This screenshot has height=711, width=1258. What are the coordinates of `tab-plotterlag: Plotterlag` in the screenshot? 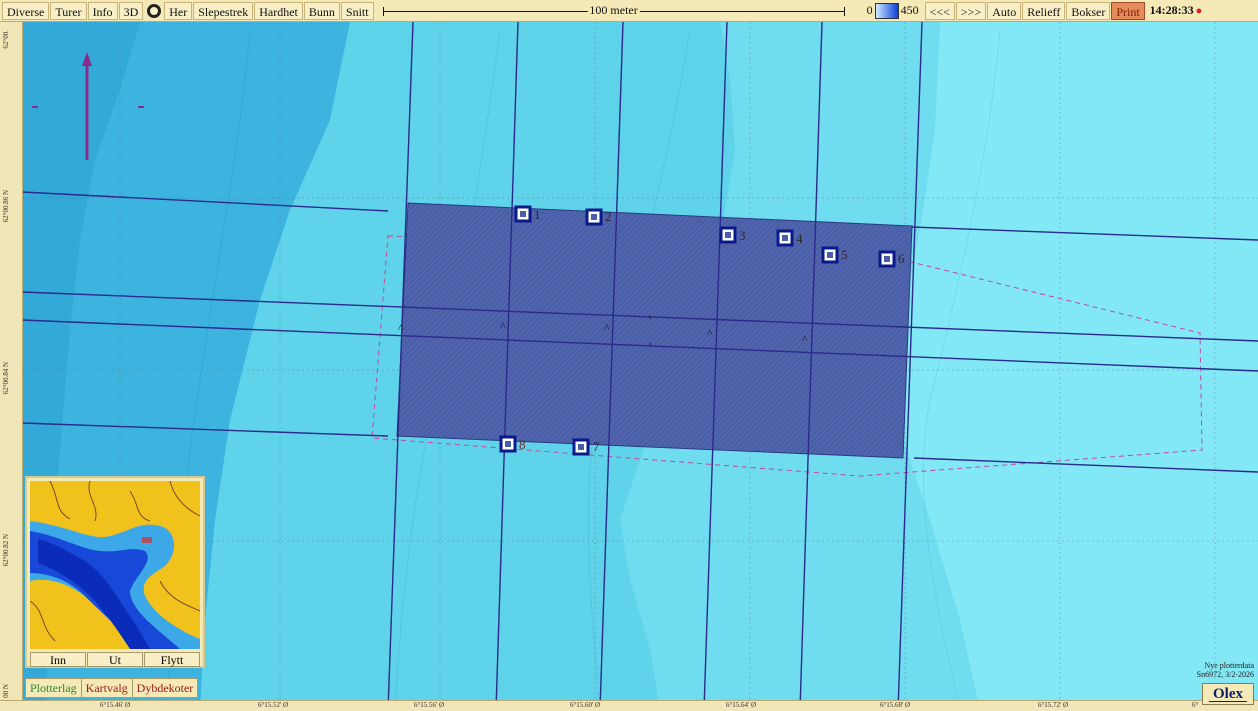 It's located at (54, 688).